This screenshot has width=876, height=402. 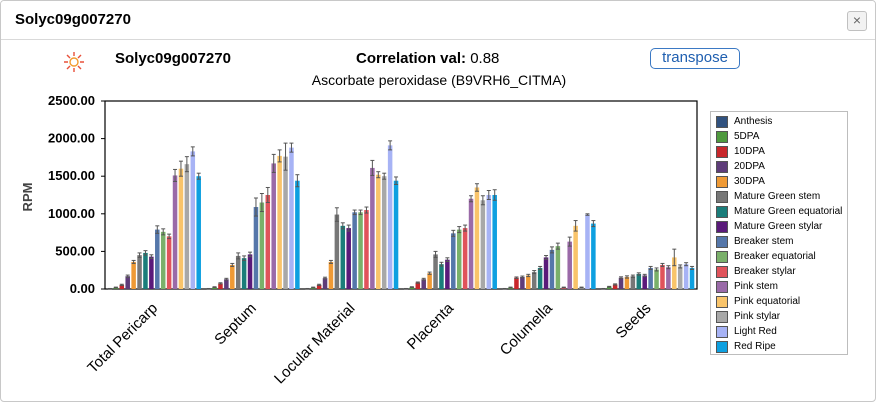 I want to click on legend-item: Breaker stem, so click(x=754, y=243).